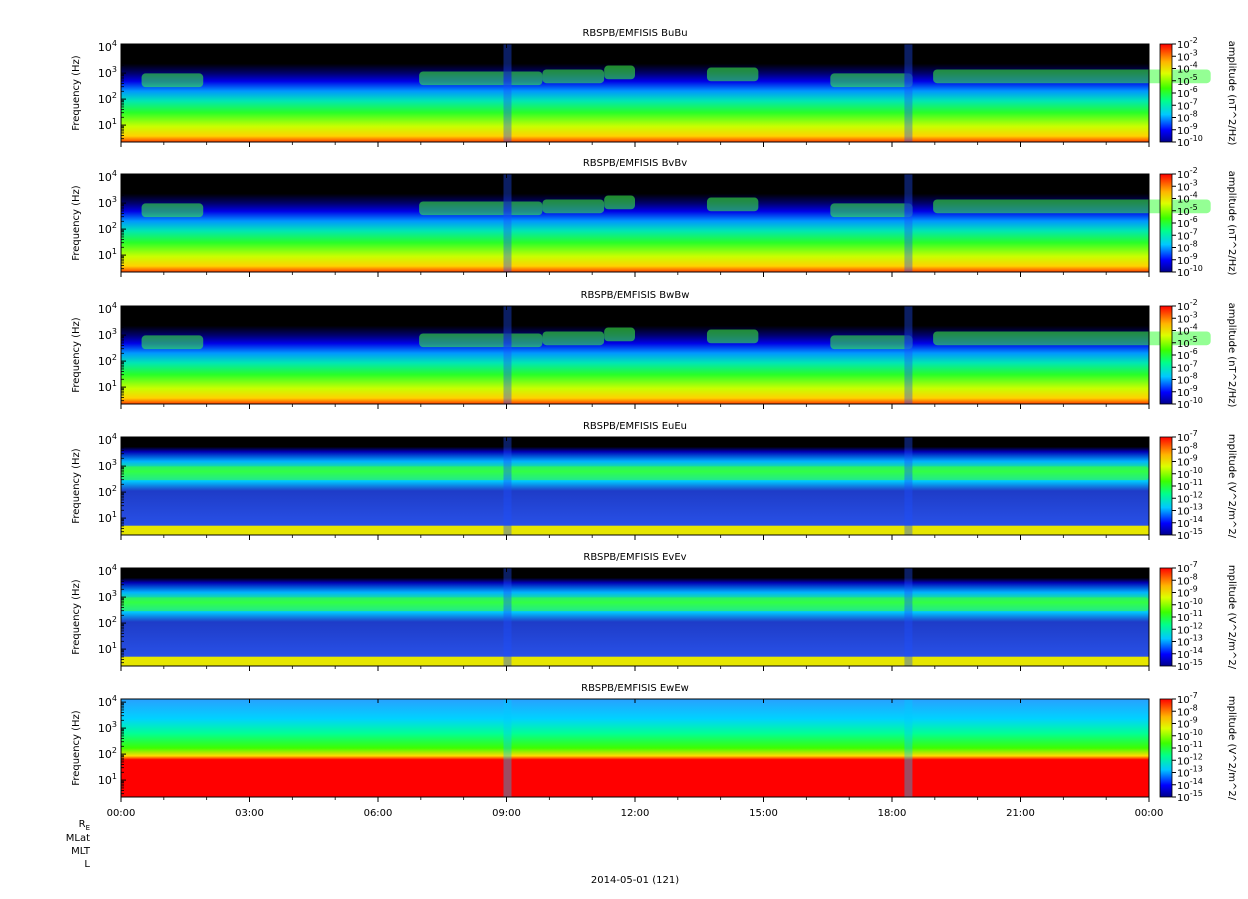  I want to click on x-tick-label: 00:00, so click(121, 813).